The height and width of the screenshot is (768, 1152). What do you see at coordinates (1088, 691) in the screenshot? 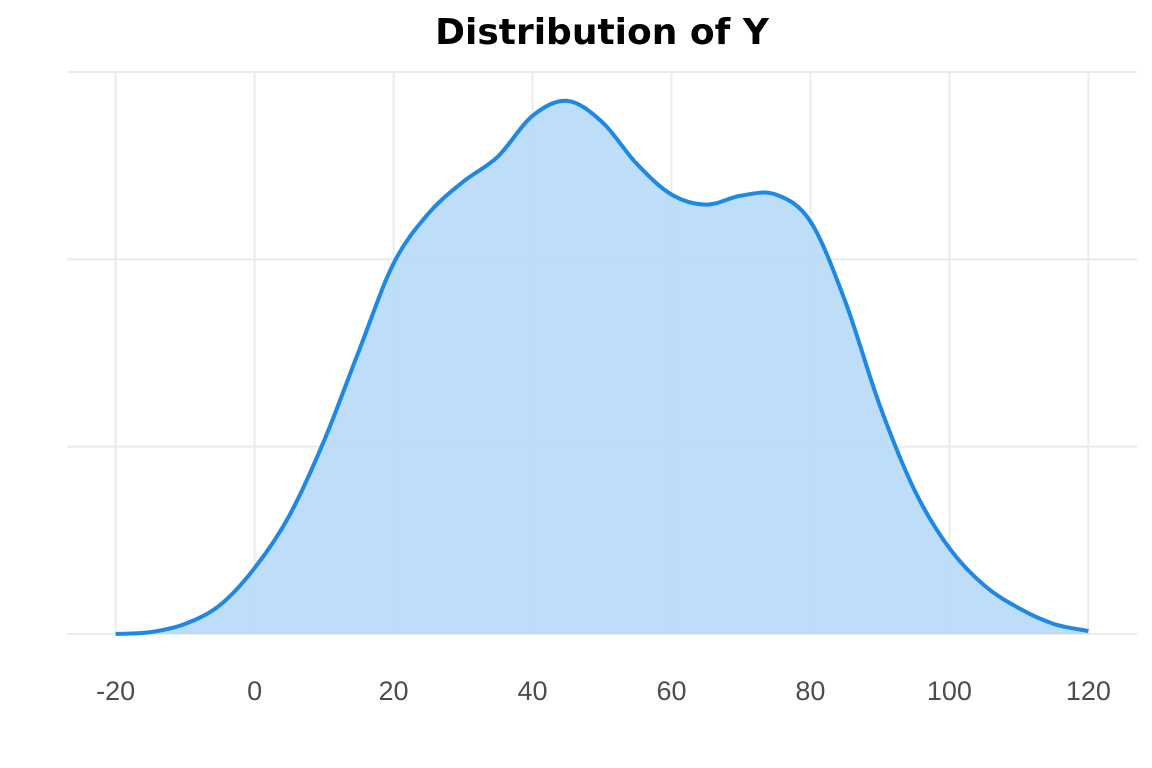
I see `x-tick-label: 120` at bounding box center [1088, 691].